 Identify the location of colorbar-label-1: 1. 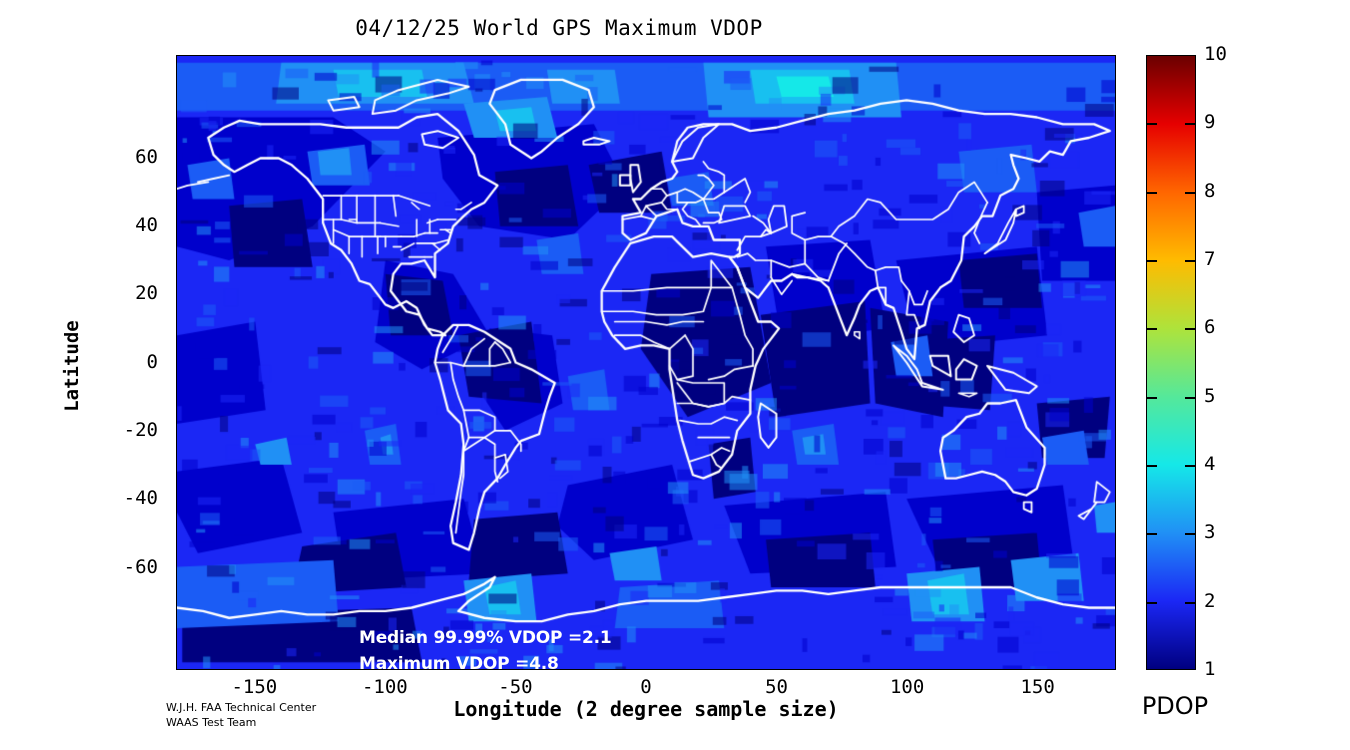
(1210, 669).